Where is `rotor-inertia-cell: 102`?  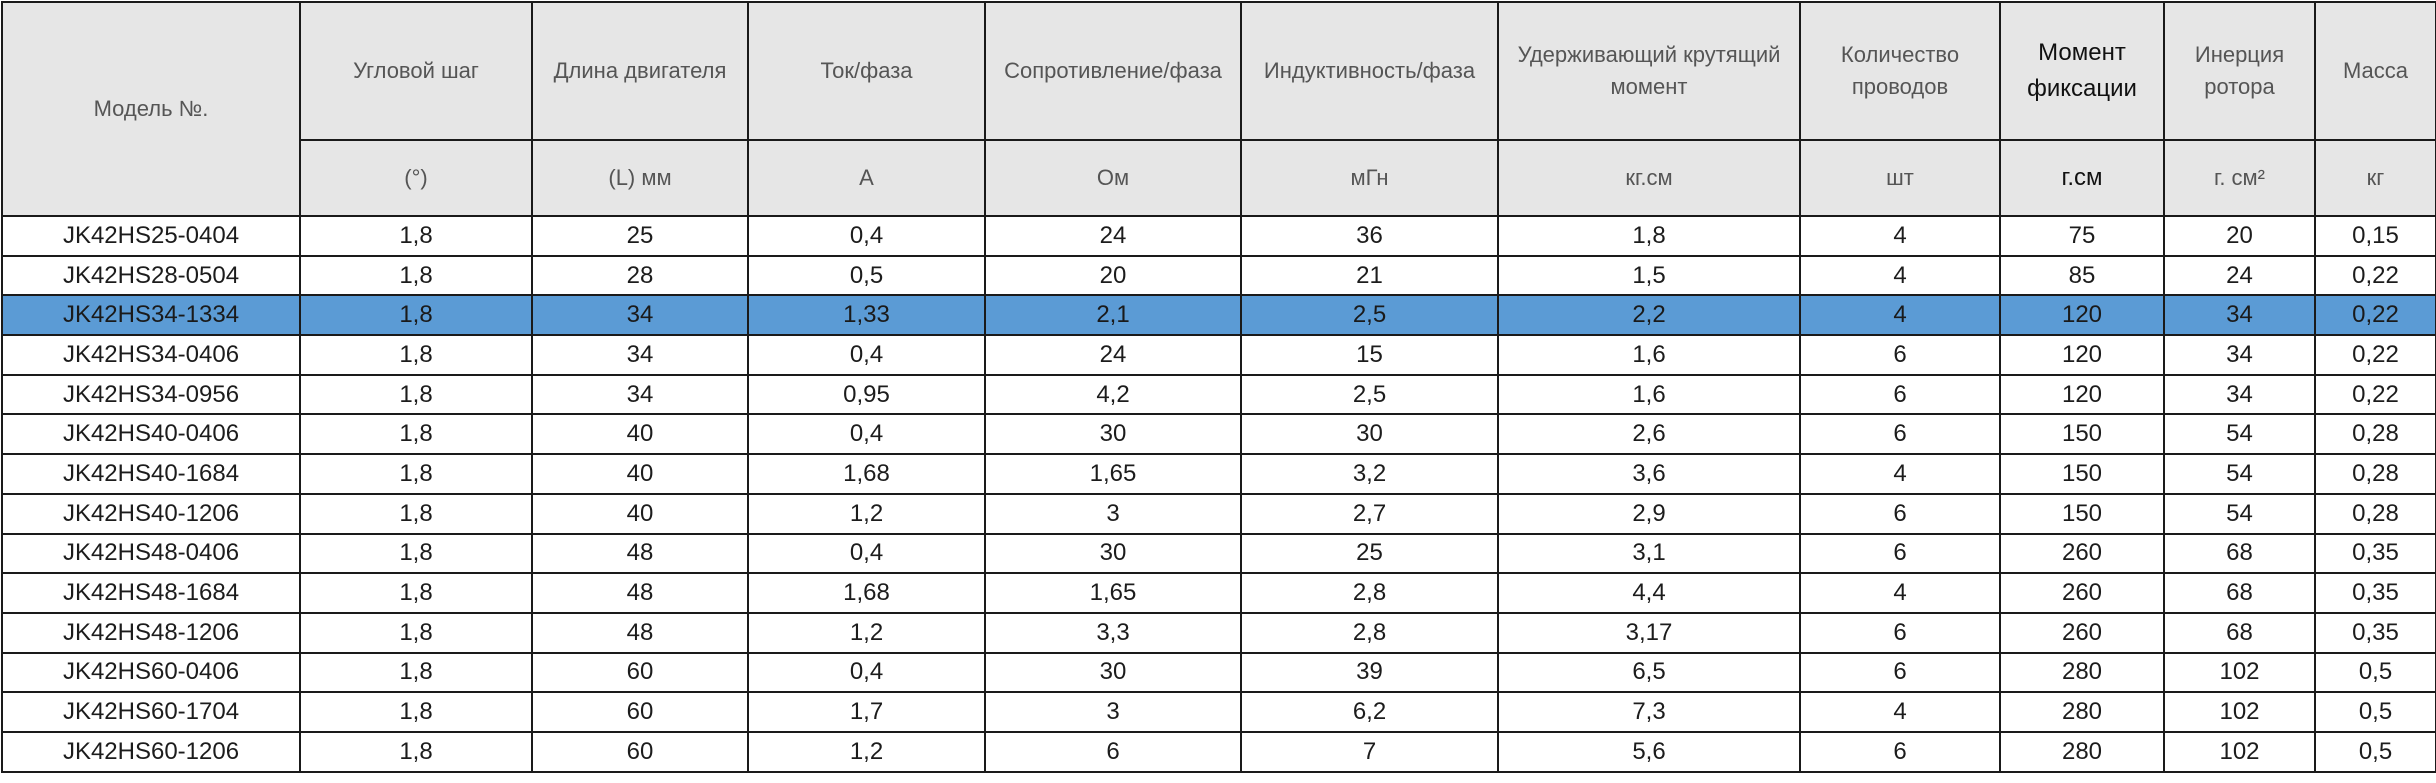
rotor-inertia-cell: 102 is located at coordinates (2239, 672).